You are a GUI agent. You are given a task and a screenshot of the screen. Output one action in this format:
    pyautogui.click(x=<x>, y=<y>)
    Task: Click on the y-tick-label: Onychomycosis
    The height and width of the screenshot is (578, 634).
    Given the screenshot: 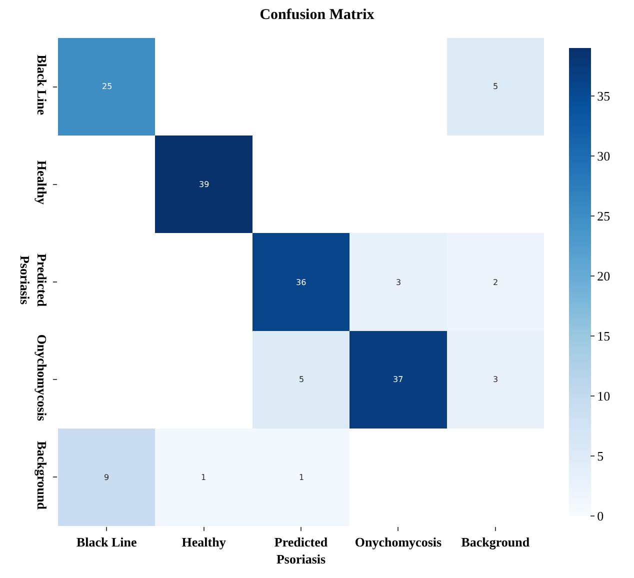 What is the action you would take?
    pyautogui.click(x=42, y=377)
    